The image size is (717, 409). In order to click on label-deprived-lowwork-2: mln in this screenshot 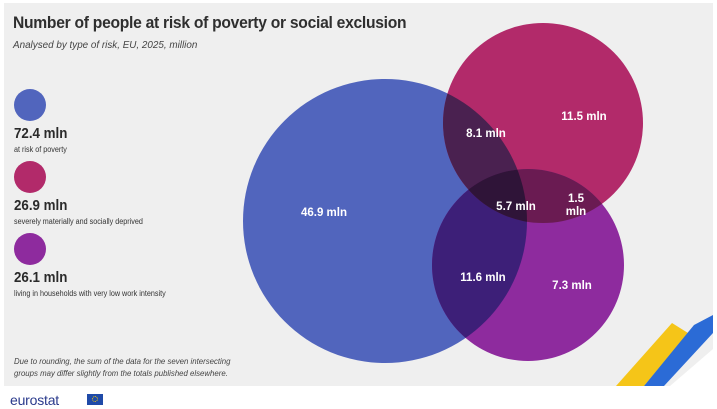, I will do `click(576, 212)`.